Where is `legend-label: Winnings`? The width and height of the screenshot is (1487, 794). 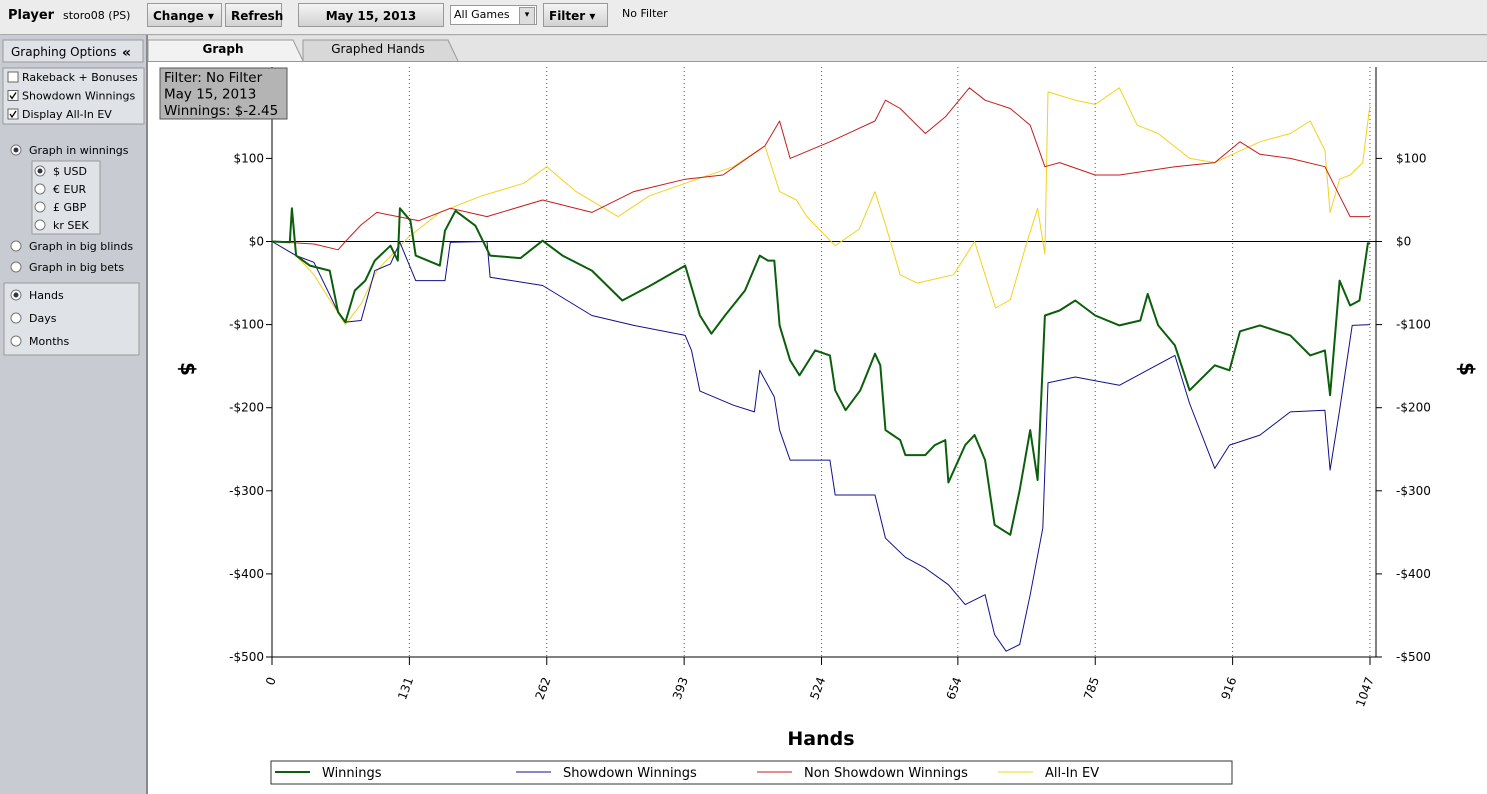 legend-label: Winnings is located at coordinates (352, 773).